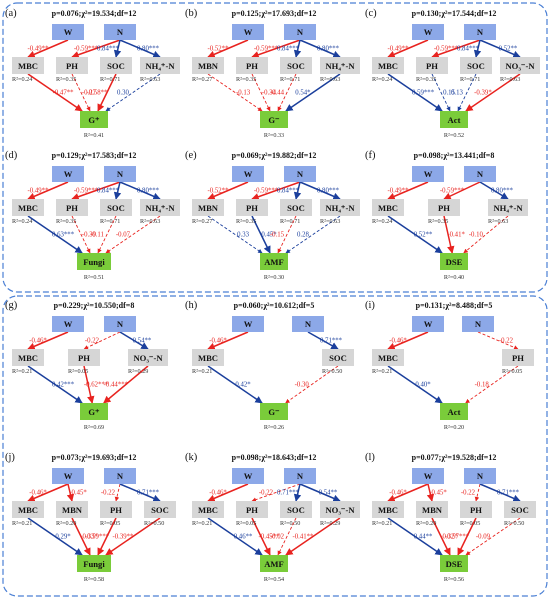 The height and width of the screenshot is (599, 550). Describe the element at coordinates (72, 510) in the screenshot. I see `mediator-label: MBN` at that location.